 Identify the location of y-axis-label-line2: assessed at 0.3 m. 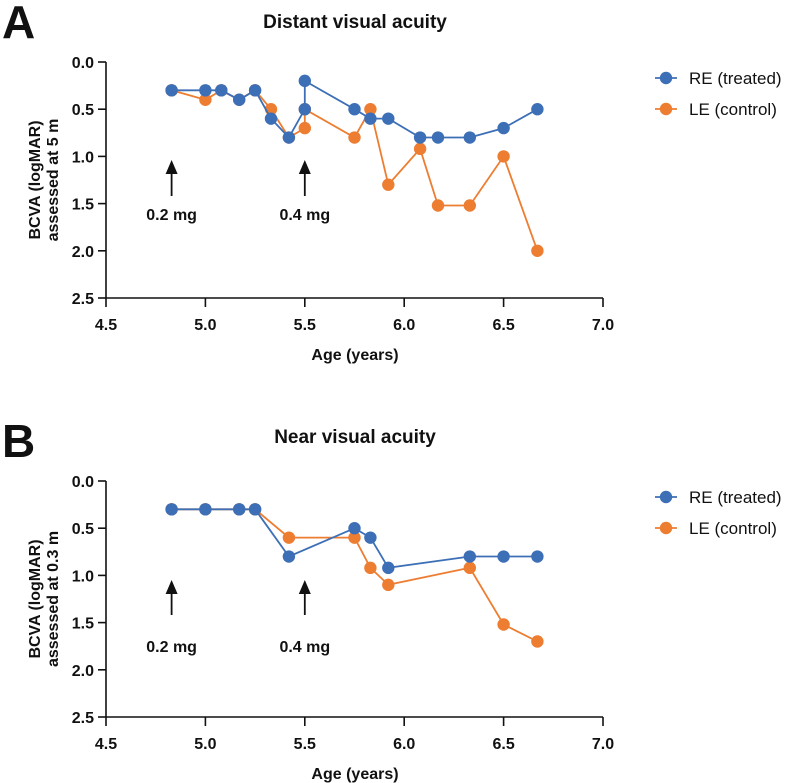
(53, 599).